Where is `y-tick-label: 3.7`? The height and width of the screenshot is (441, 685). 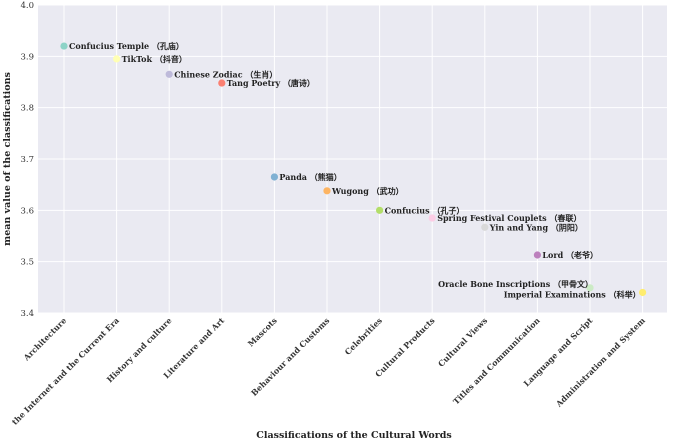
y-tick-label: 3.7 is located at coordinates (27, 160).